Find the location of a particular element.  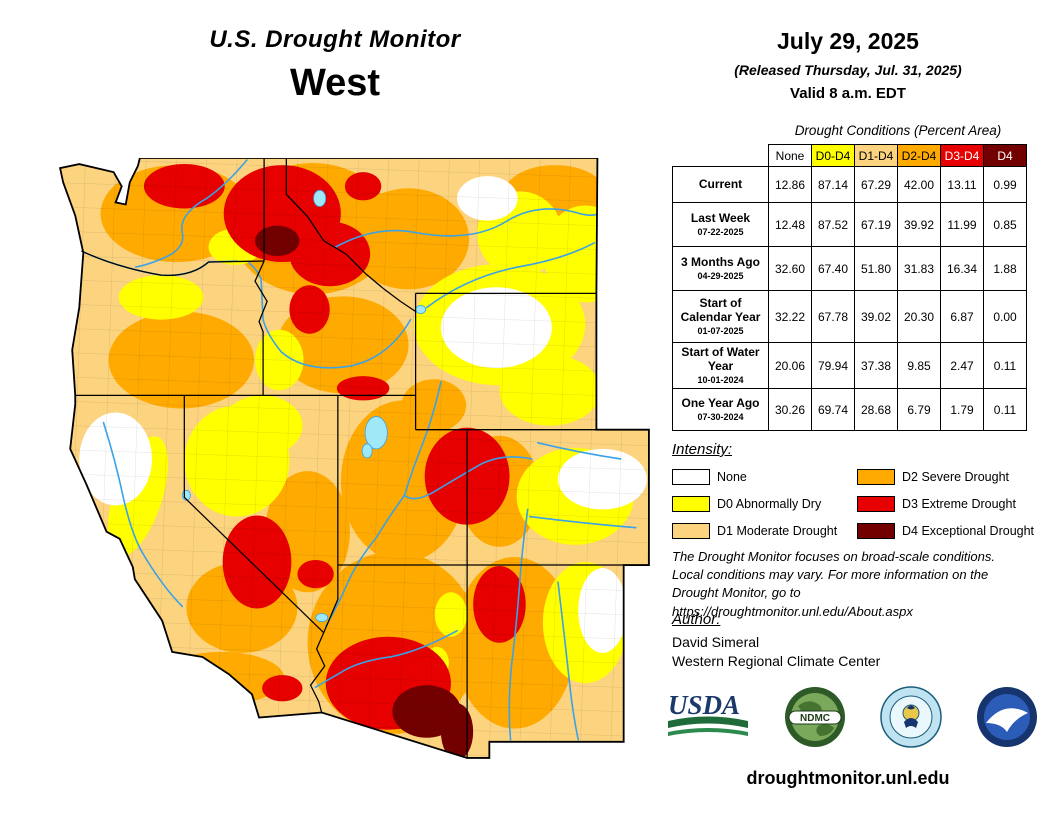

value-cell: 9.85 is located at coordinates (919, 365).